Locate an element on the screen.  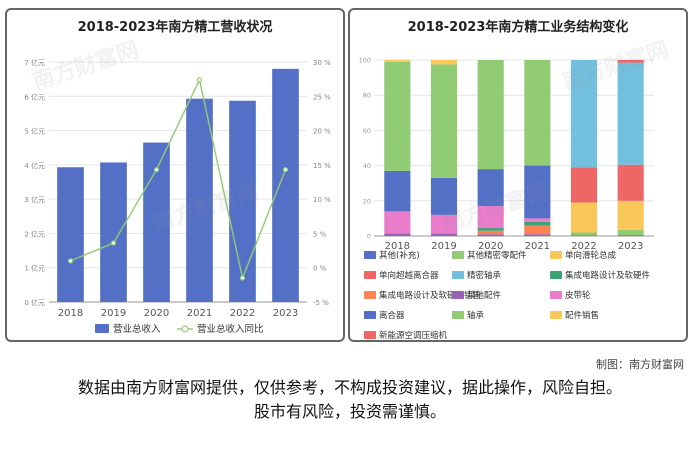
left-axis-tick: 2 亿元 is located at coordinates (34, 233).